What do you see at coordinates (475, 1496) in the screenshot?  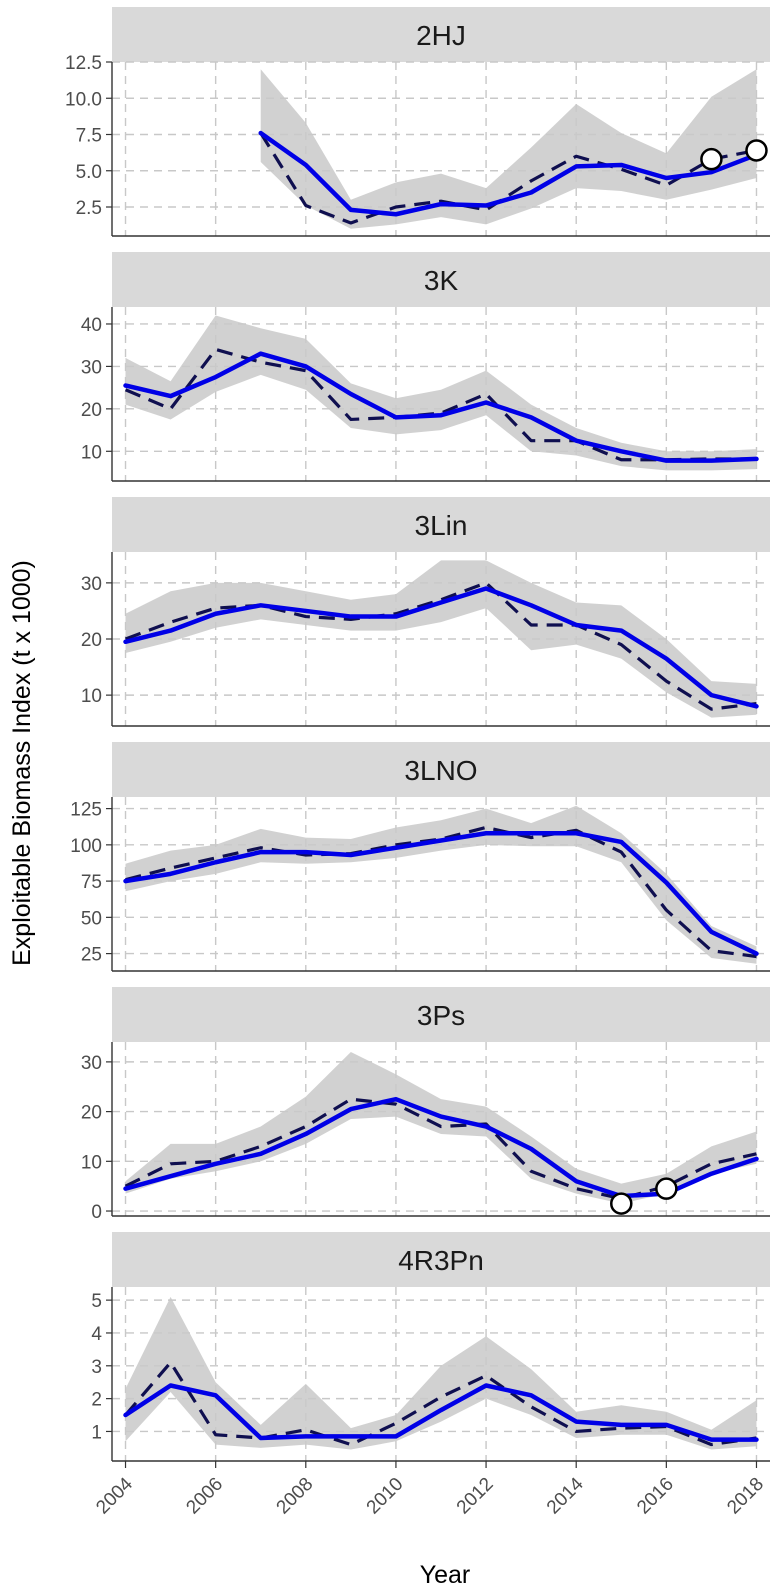 I see `x-tick-label: 2012` at bounding box center [475, 1496].